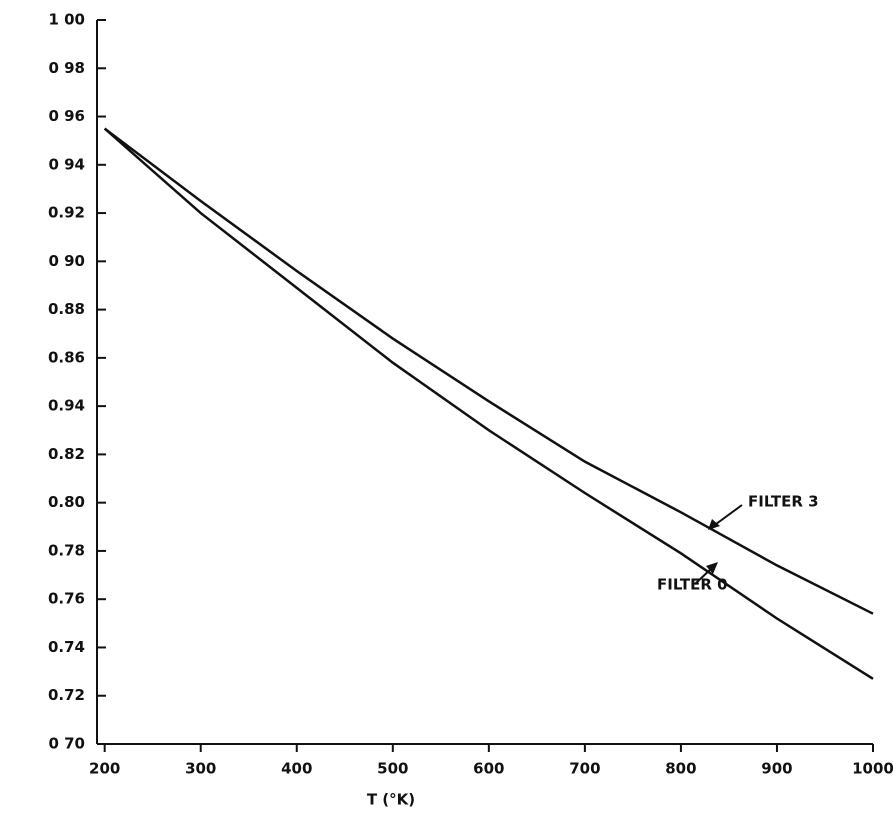  I want to click on x-tick-label: 300, so click(200, 769).